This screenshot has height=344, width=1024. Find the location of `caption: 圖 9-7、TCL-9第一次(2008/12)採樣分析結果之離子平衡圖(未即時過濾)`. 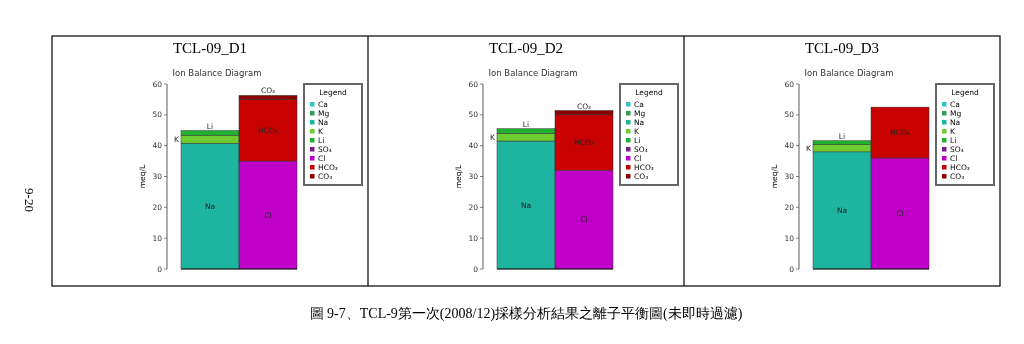

caption: 圖 9-7、TCL-9第一次(2008/12)採樣分析結果之離子平衡圖(未即時過濾) is located at coordinates (526, 314).